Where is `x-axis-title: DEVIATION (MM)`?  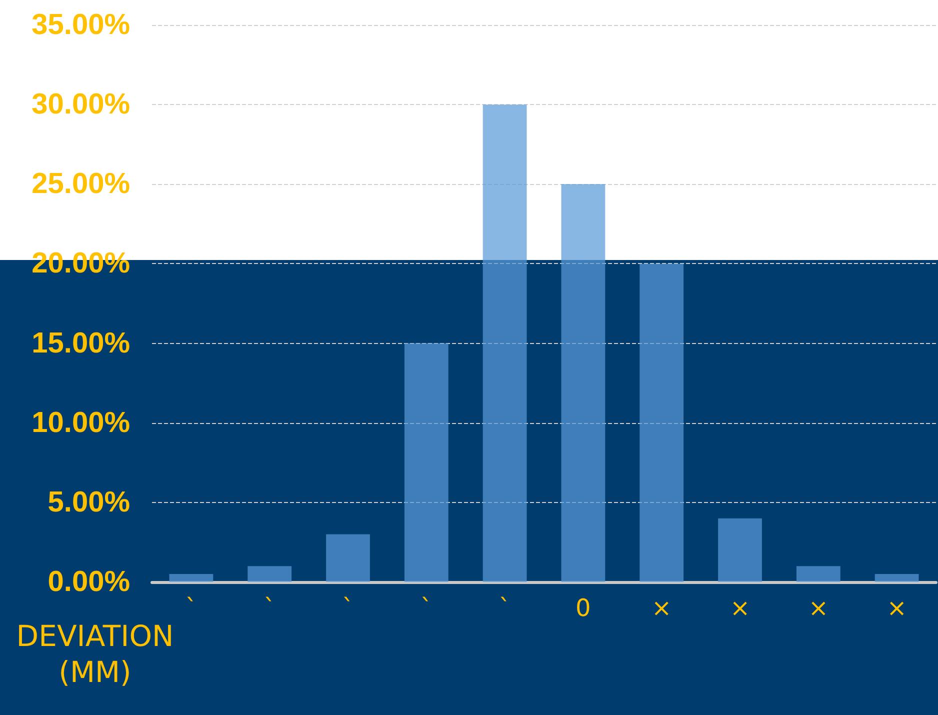 x-axis-title: DEVIATION (MM) is located at coordinates (95, 654).